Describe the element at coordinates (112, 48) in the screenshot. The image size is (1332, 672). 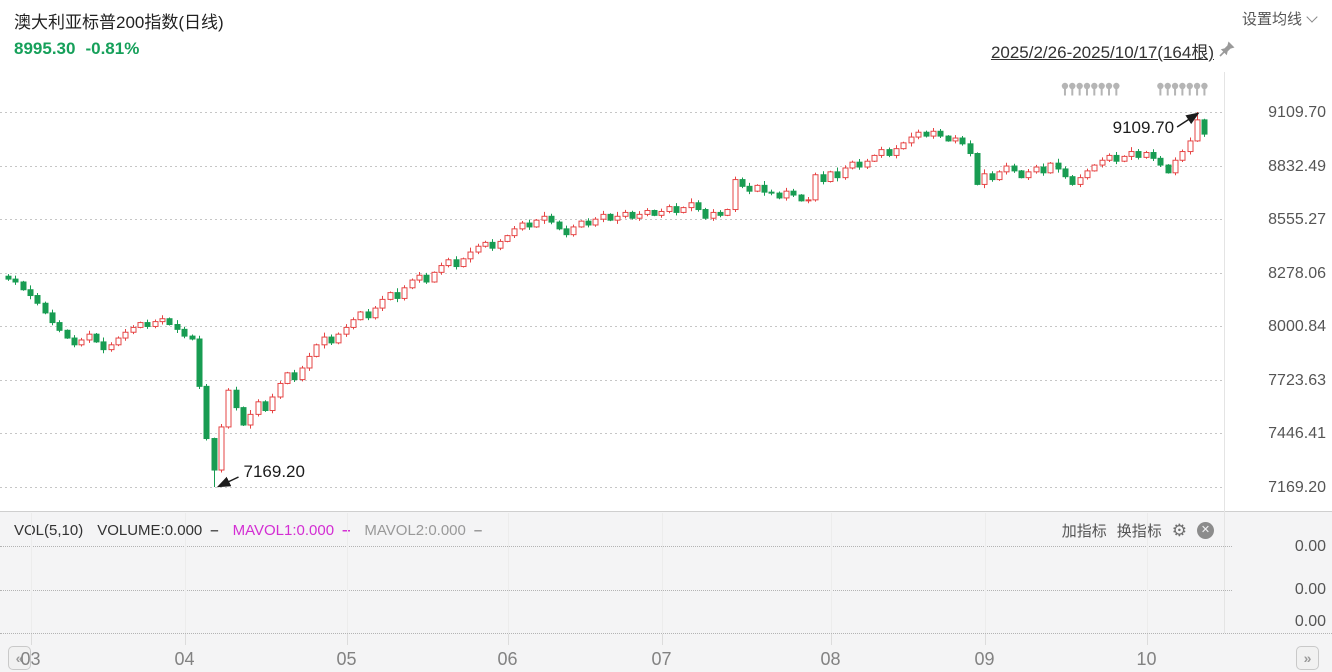
I see `change-percent: -0.81%` at that location.